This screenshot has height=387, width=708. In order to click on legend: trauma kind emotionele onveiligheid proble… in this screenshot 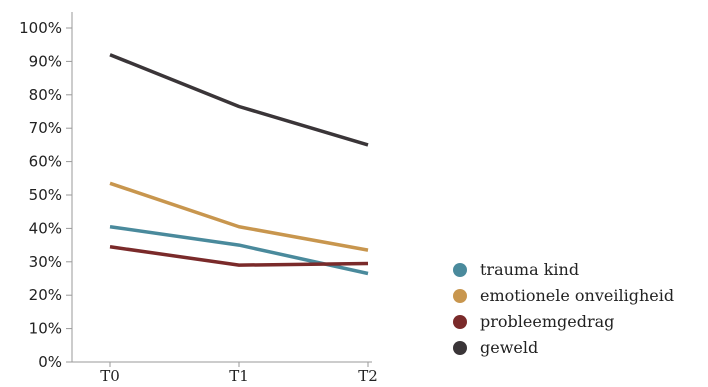, I will do `click(563, 308)`.